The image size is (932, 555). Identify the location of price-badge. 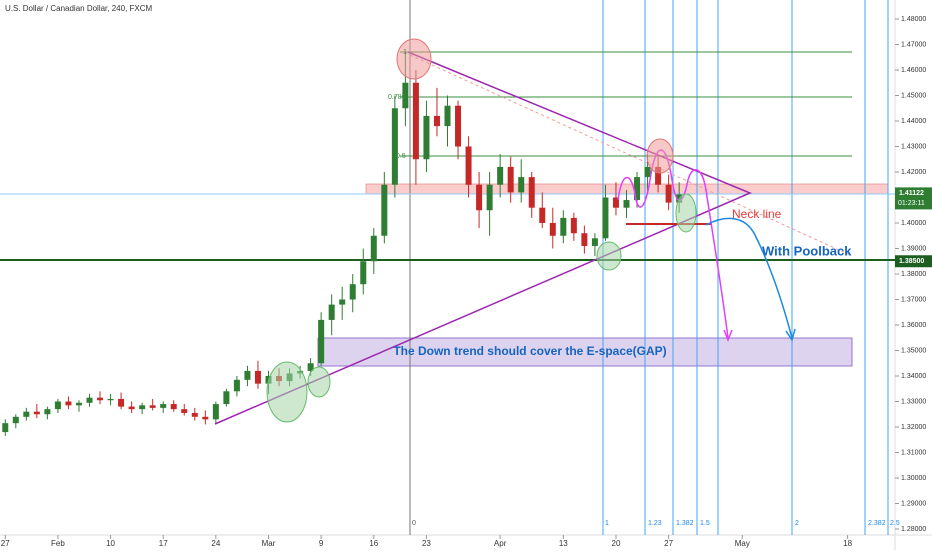
(913, 198).